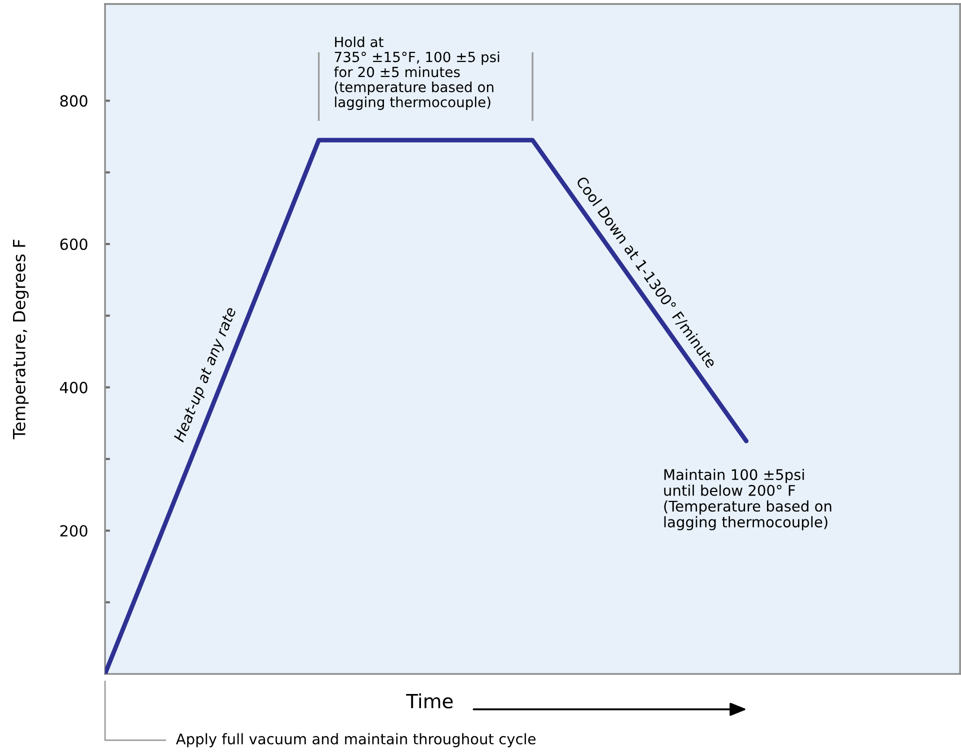 This screenshot has height=753, width=961. I want to click on x-axis-title: Time, so click(429, 700).